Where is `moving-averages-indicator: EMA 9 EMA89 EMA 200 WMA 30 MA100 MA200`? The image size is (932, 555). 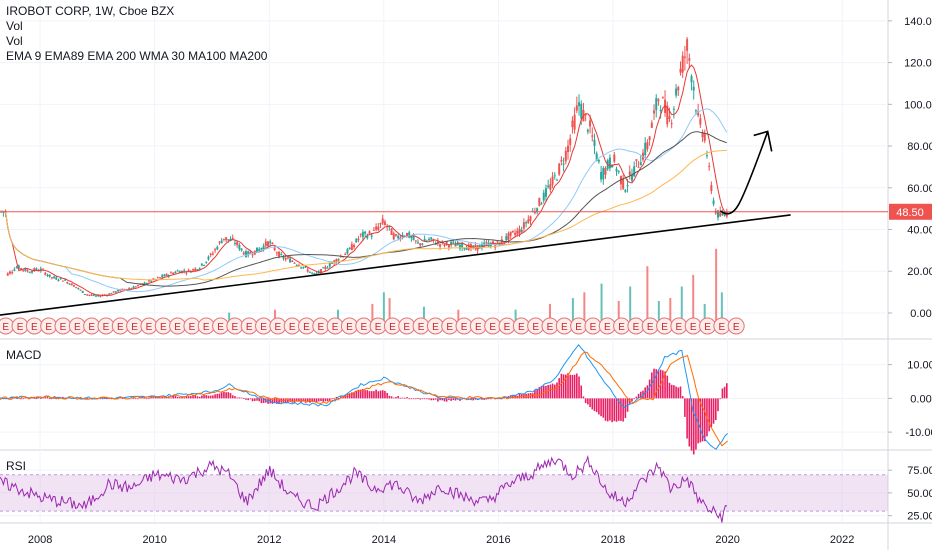
moving-averages-indicator: EMA 9 EMA89 EMA 200 WMA 30 MA100 MA200 is located at coordinates (137, 56).